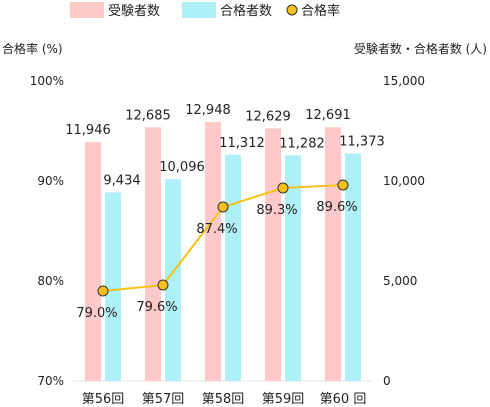  What do you see at coordinates (292, 10) in the screenshot?
I see `legend-marker` at bounding box center [292, 10].